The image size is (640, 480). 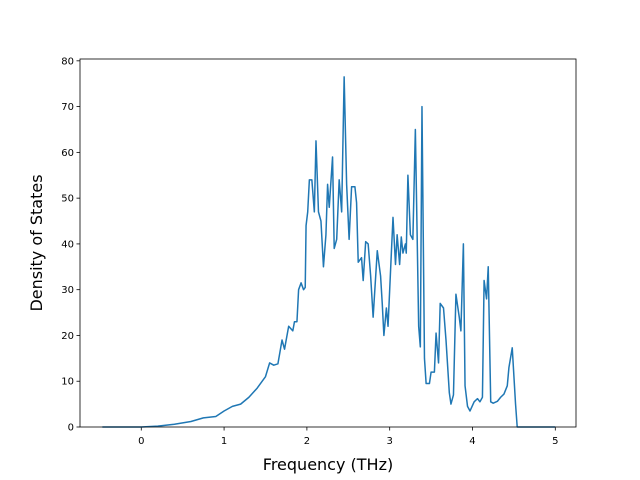 What do you see at coordinates (67, 61) in the screenshot?
I see `y-tick-label: 80` at bounding box center [67, 61].